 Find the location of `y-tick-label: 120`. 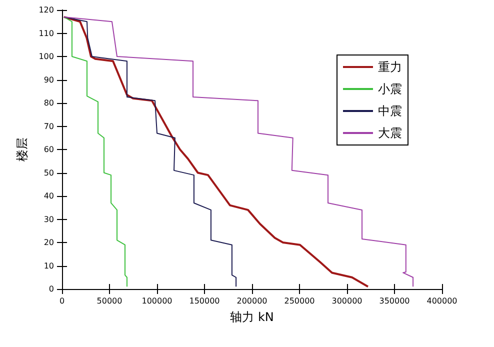

y-tick-label: 120 is located at coordinates (46, 10).